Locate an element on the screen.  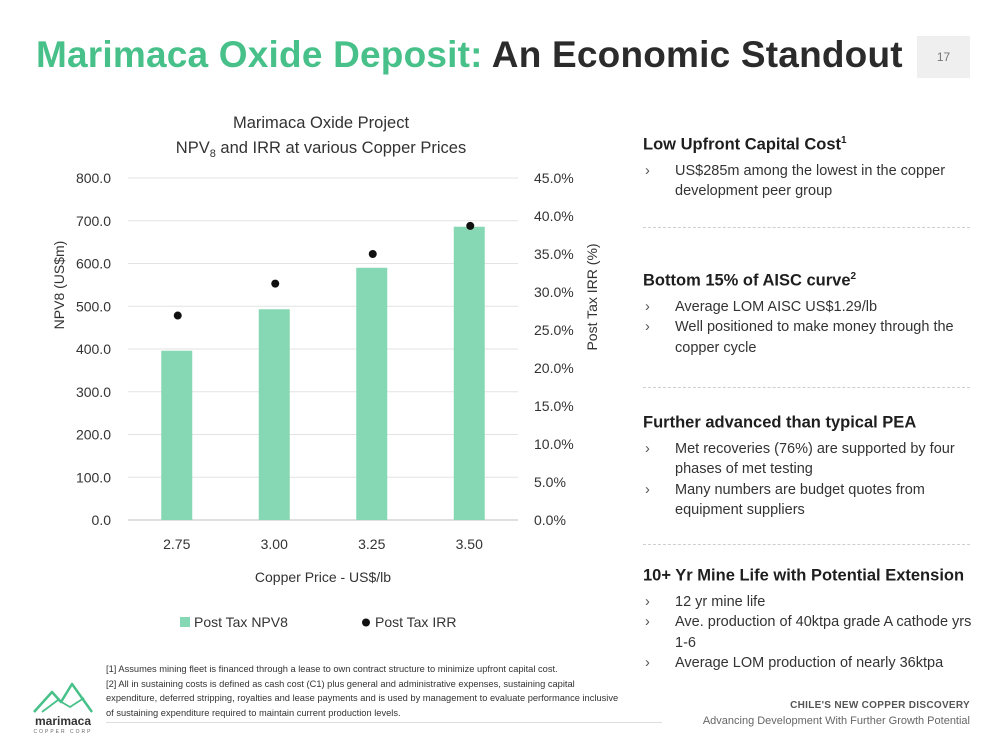
chart-title-line2: NPV8 and IRR at various Copper Prices is located at coordinates (321, 149).